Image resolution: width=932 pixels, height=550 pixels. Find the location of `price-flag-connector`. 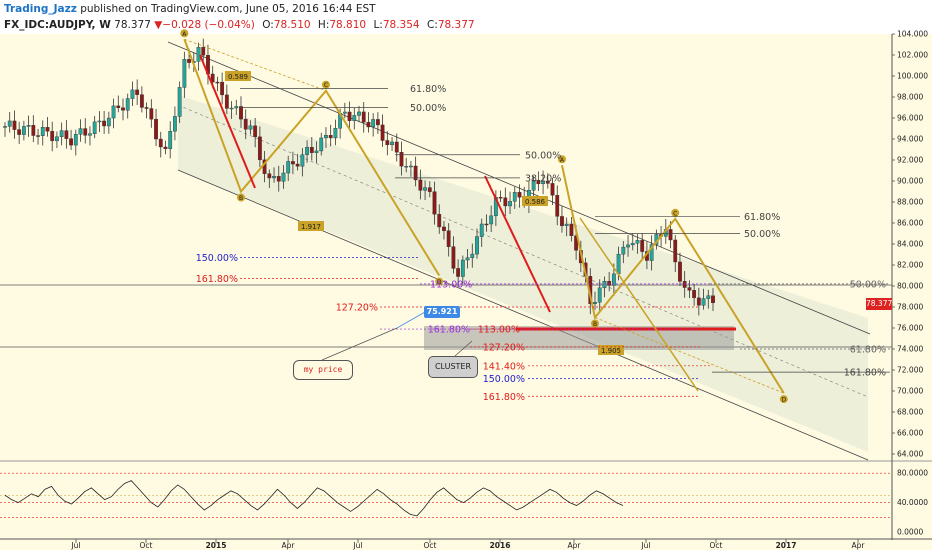

price-flag-connector is located at coordinates (411, 320).